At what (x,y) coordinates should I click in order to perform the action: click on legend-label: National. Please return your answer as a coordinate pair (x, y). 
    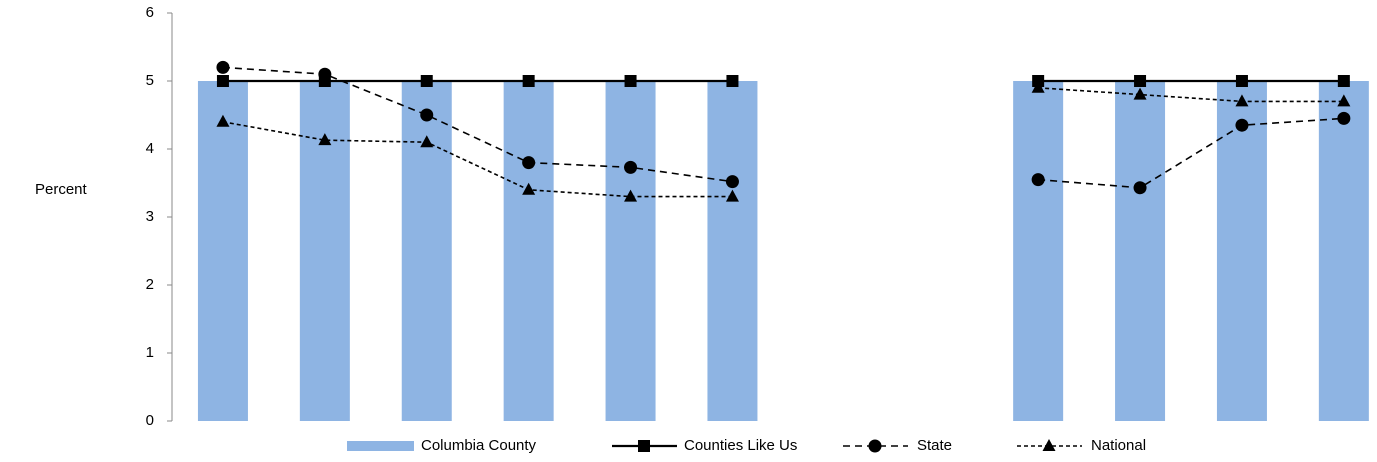
    Looking at the image, I should click on (1118, 445).